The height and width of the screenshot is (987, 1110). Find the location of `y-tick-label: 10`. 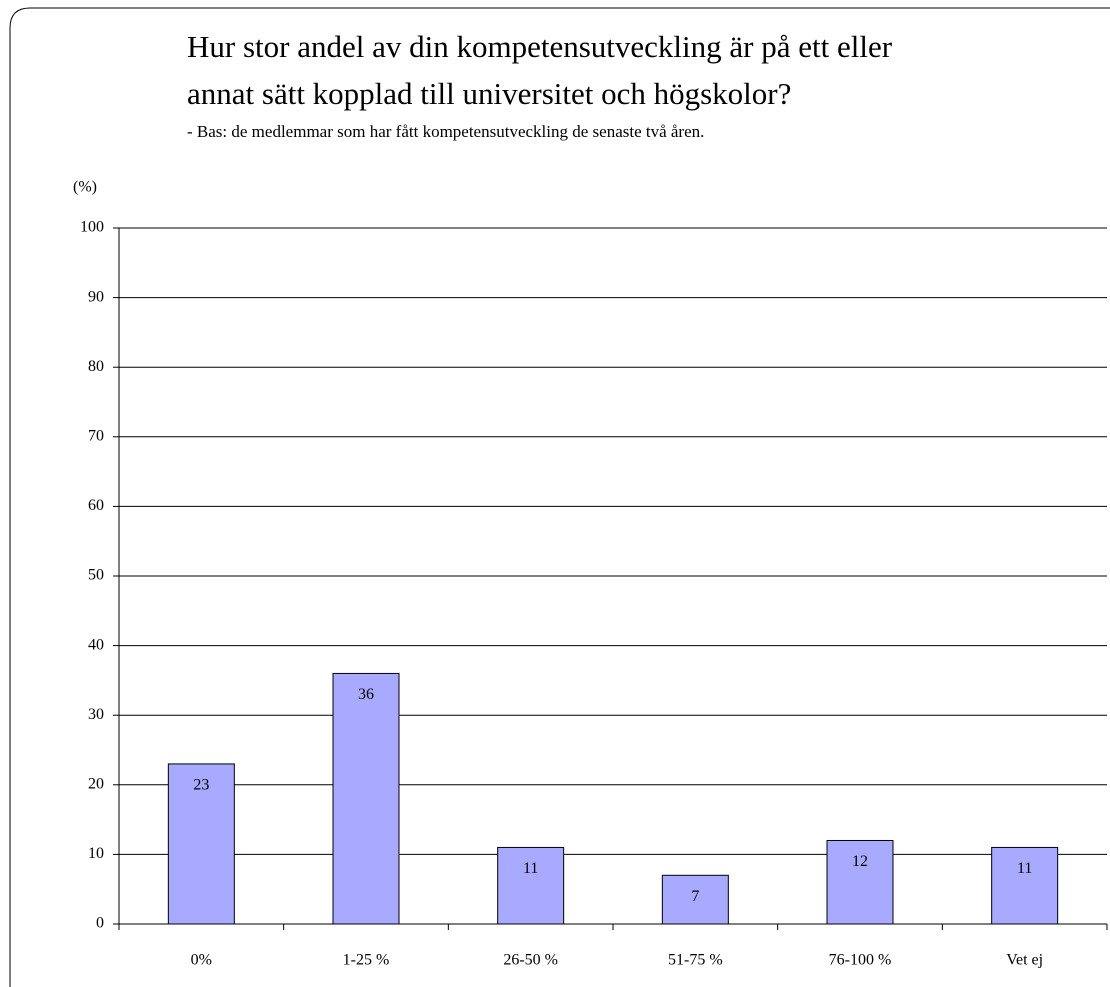

y-tick-label: 10 is located at coordinates (96, 853).